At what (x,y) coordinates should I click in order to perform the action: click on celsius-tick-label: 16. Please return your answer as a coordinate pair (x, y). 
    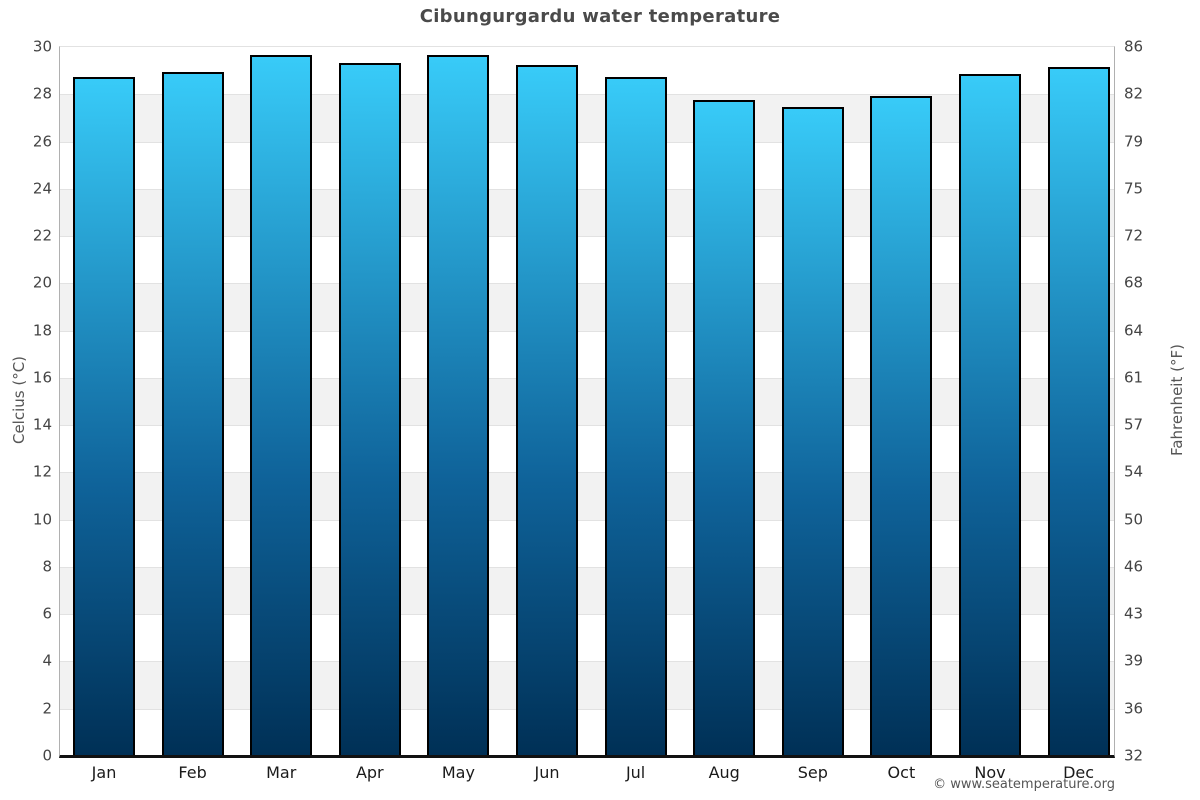
    Looking at the image, I should click on (42, 377).